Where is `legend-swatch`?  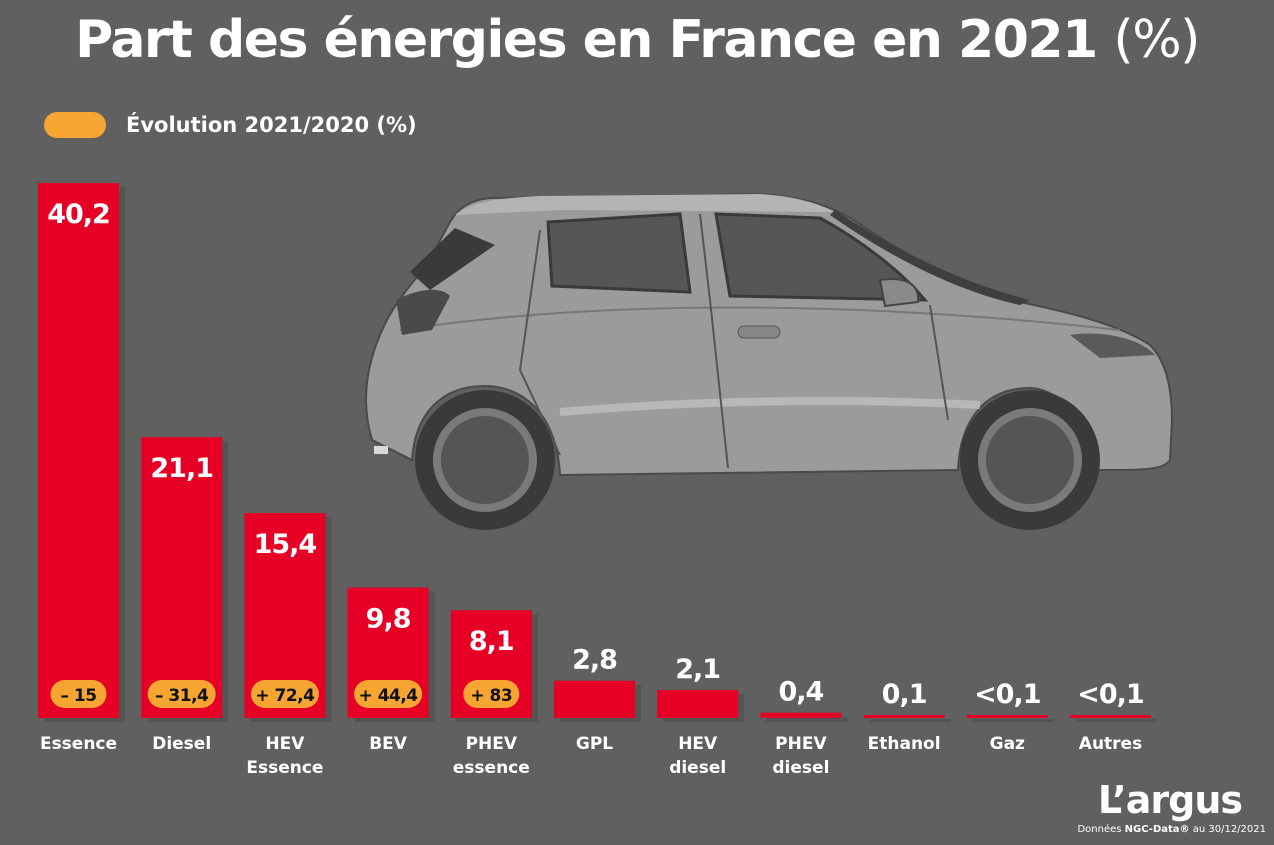
legend-swatch is located at coordinates (75, 125).